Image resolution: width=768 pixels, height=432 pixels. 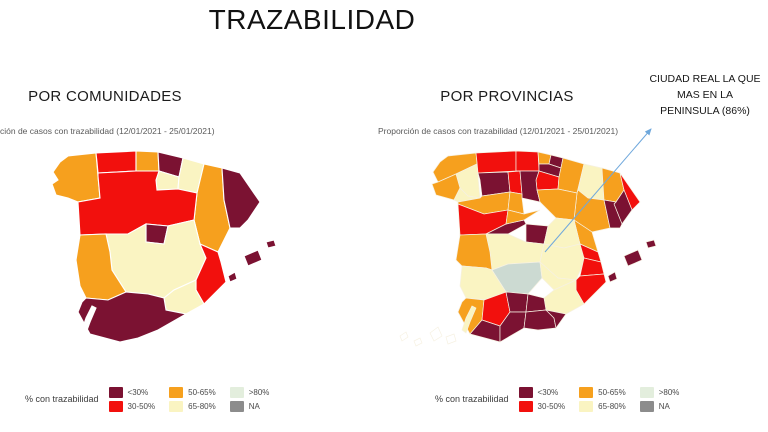 What do you see at coordinates (516, 203) in the screenshot?
I see `region-valladolid` at bounding box center [516, 203].